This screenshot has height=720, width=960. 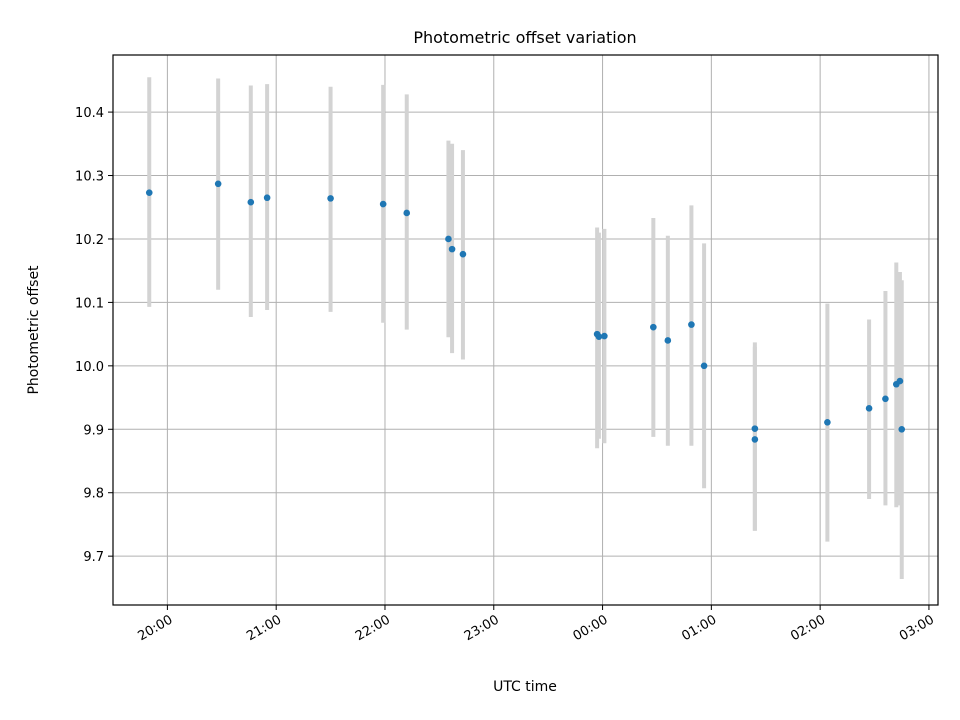 I want to click on x-tick-label: 00:00, so click(x=591, y=628).